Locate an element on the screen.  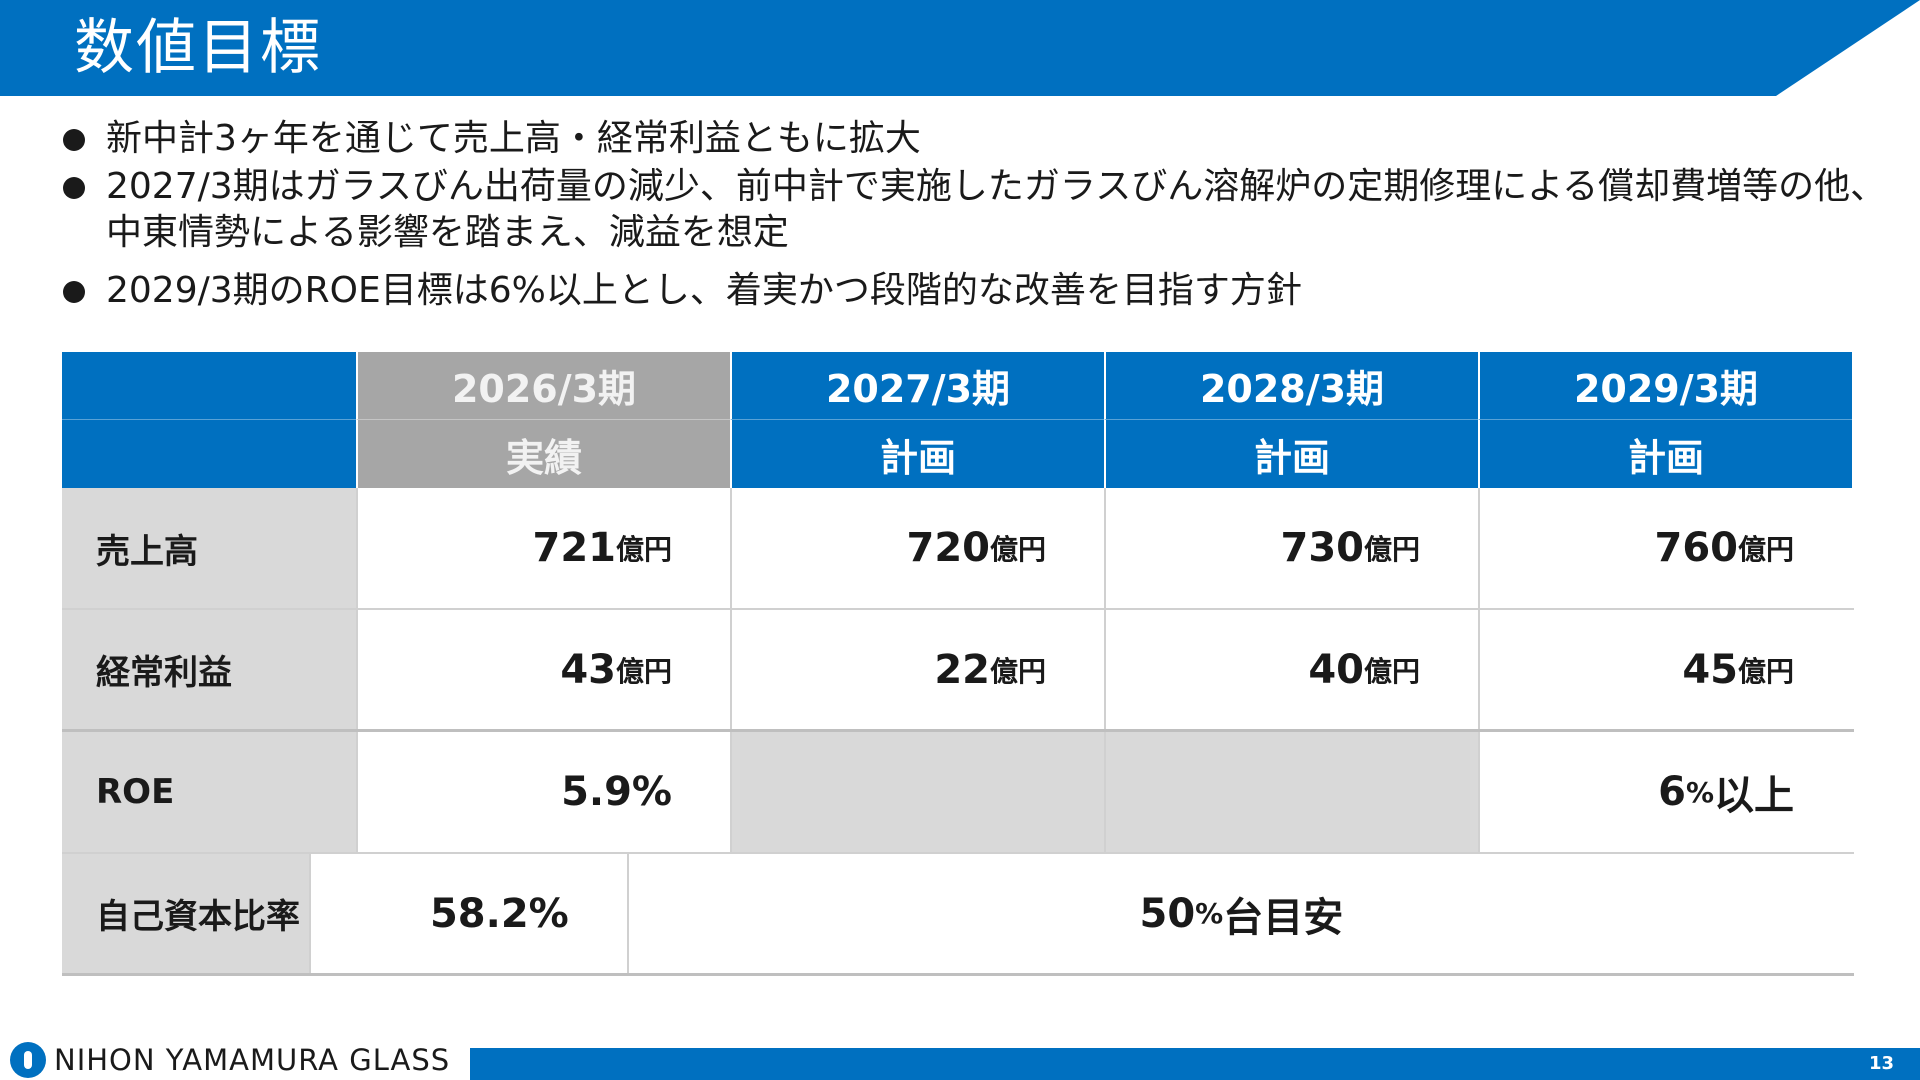
value-number: 22 is located at coordinates (962, 669).